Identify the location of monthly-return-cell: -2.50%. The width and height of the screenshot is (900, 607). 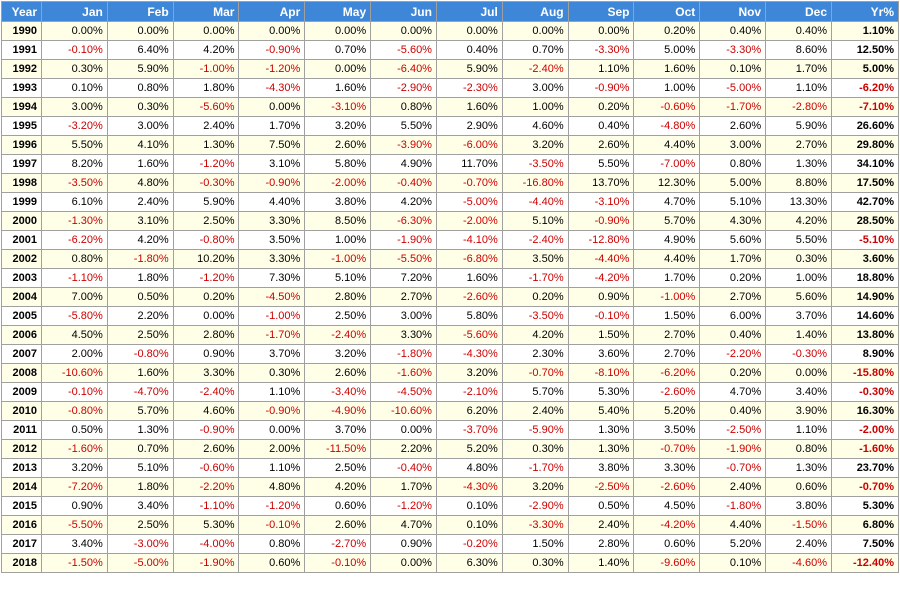
(601, 487).